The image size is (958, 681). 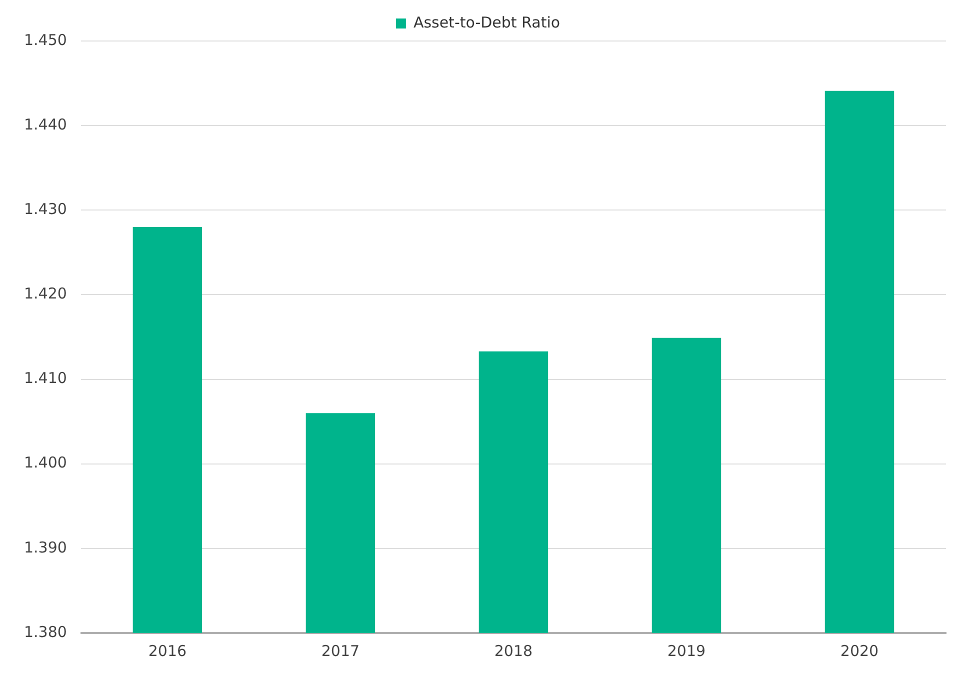 What do you see at coordinates (45, 547) in the screenshot?
I see `y-tick-label: 1.390` at bounding box center [45, 547].